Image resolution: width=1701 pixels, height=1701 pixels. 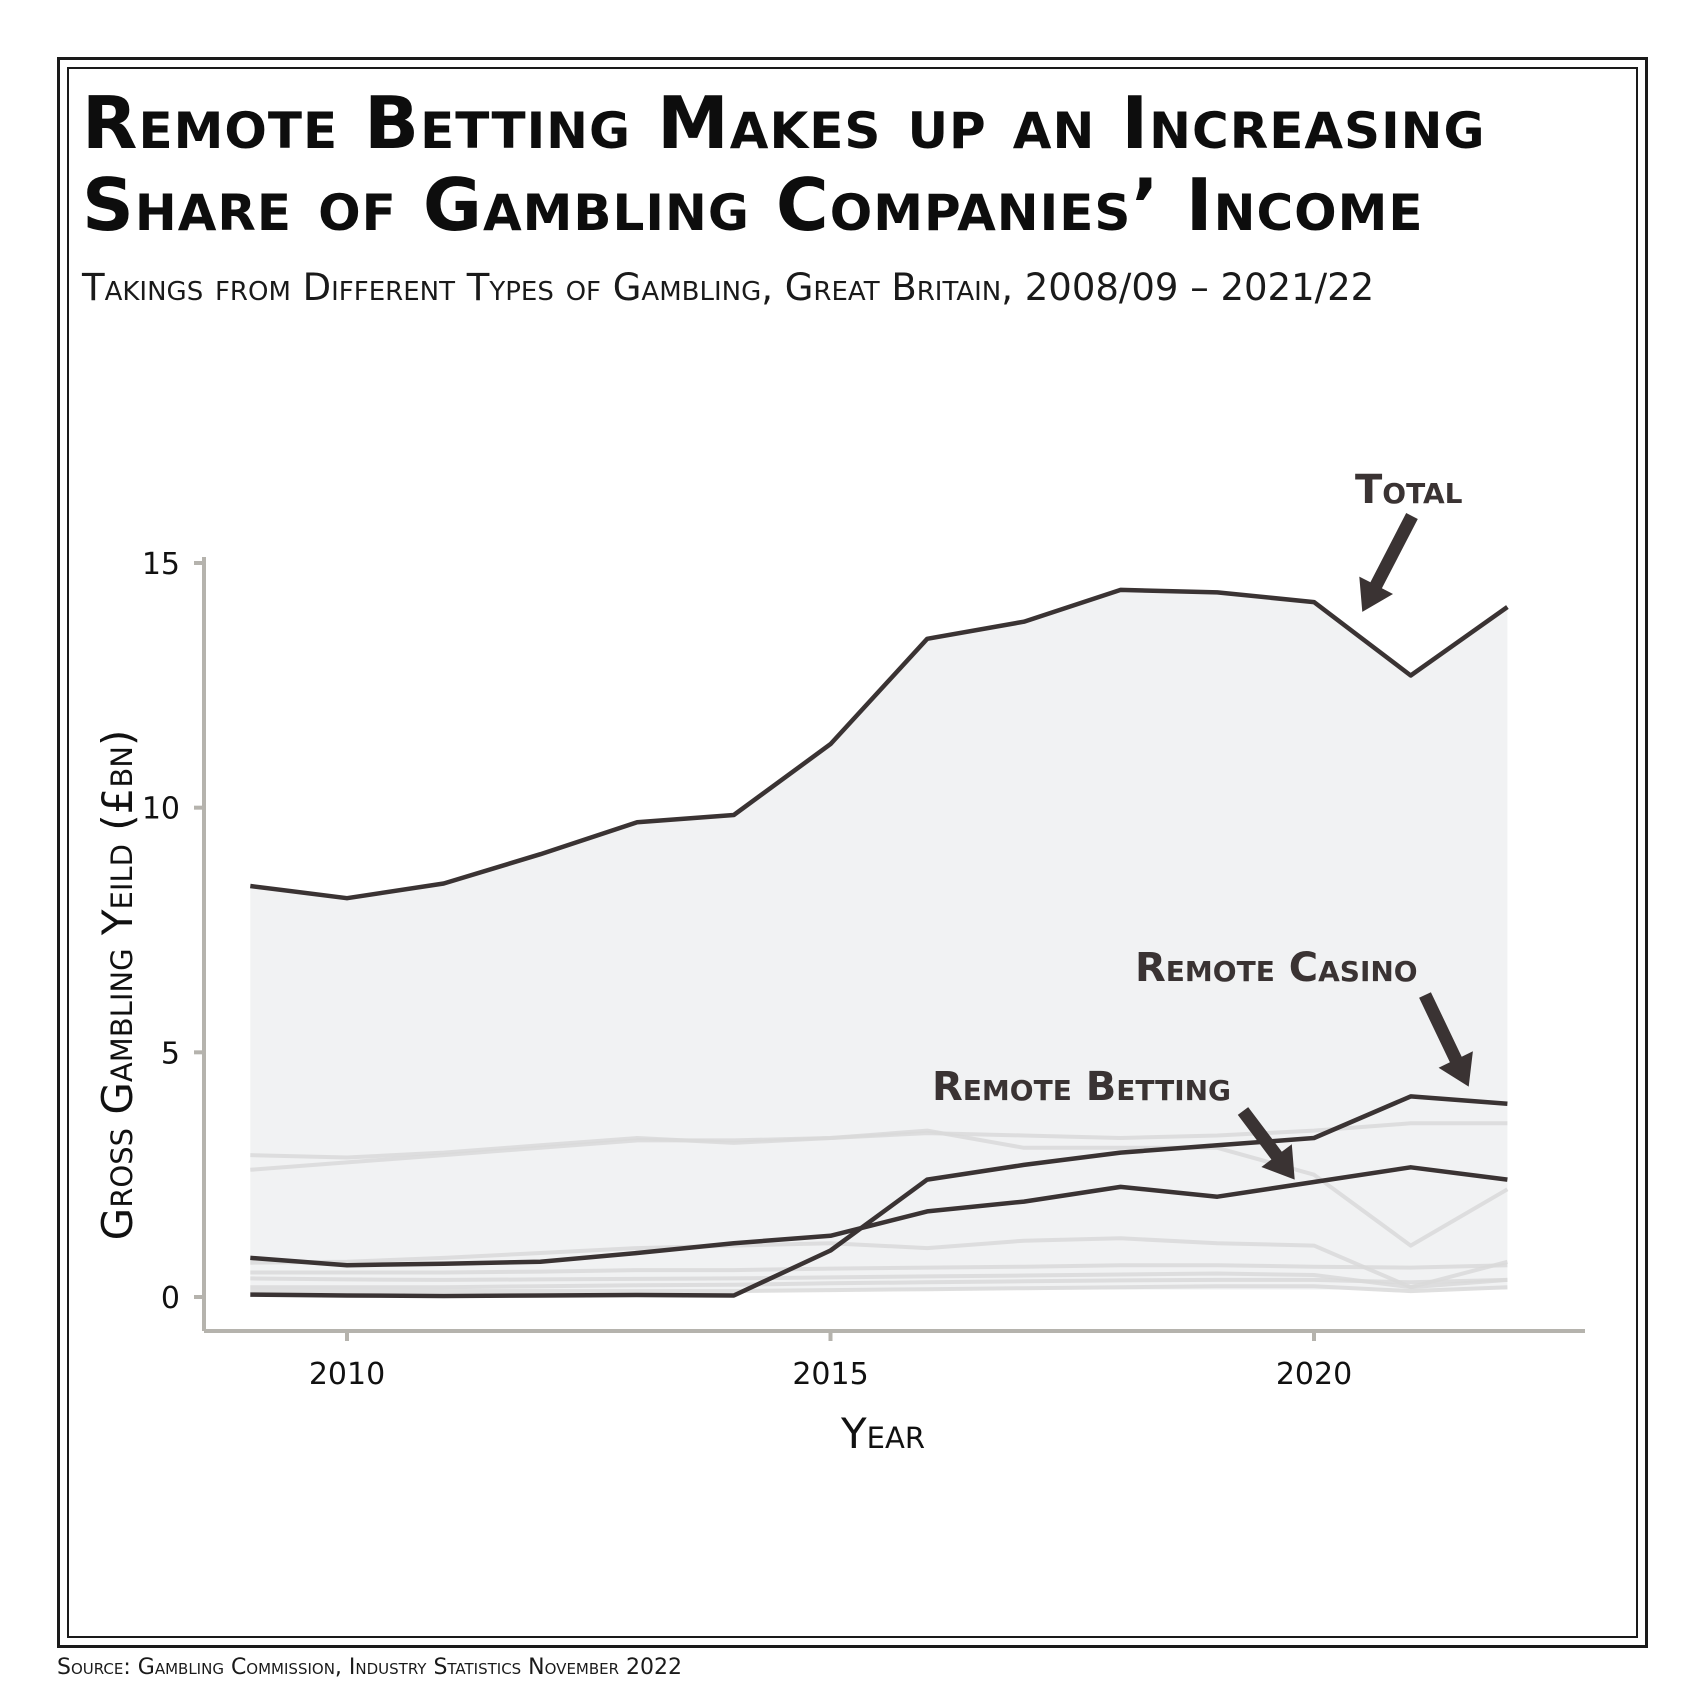 What do you see at coordinates (161, 809) in the screenshot?
I see `y-tick-label: 10` at bounding box center [161, 809].